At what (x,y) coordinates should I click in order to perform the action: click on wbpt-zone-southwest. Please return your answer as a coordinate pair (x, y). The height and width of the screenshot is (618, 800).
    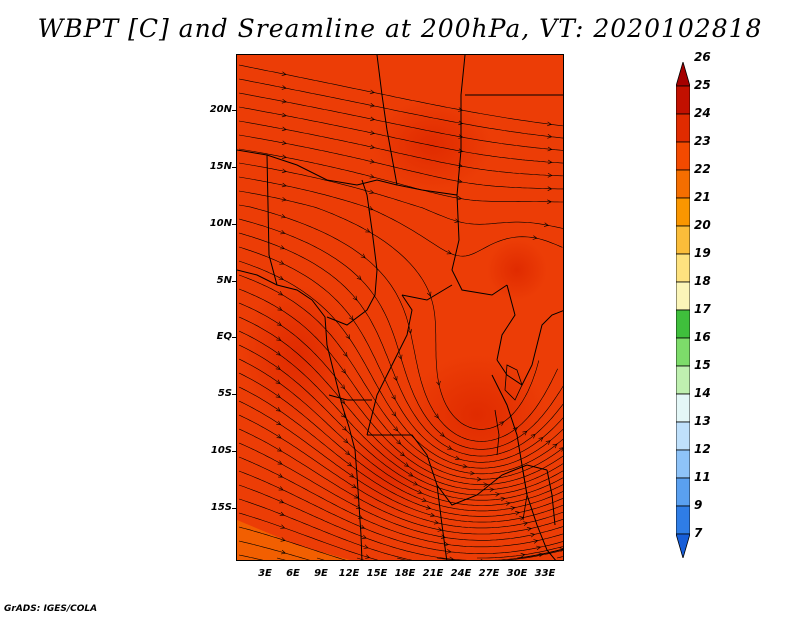
    Looking at the image, I should click on (293, 540).